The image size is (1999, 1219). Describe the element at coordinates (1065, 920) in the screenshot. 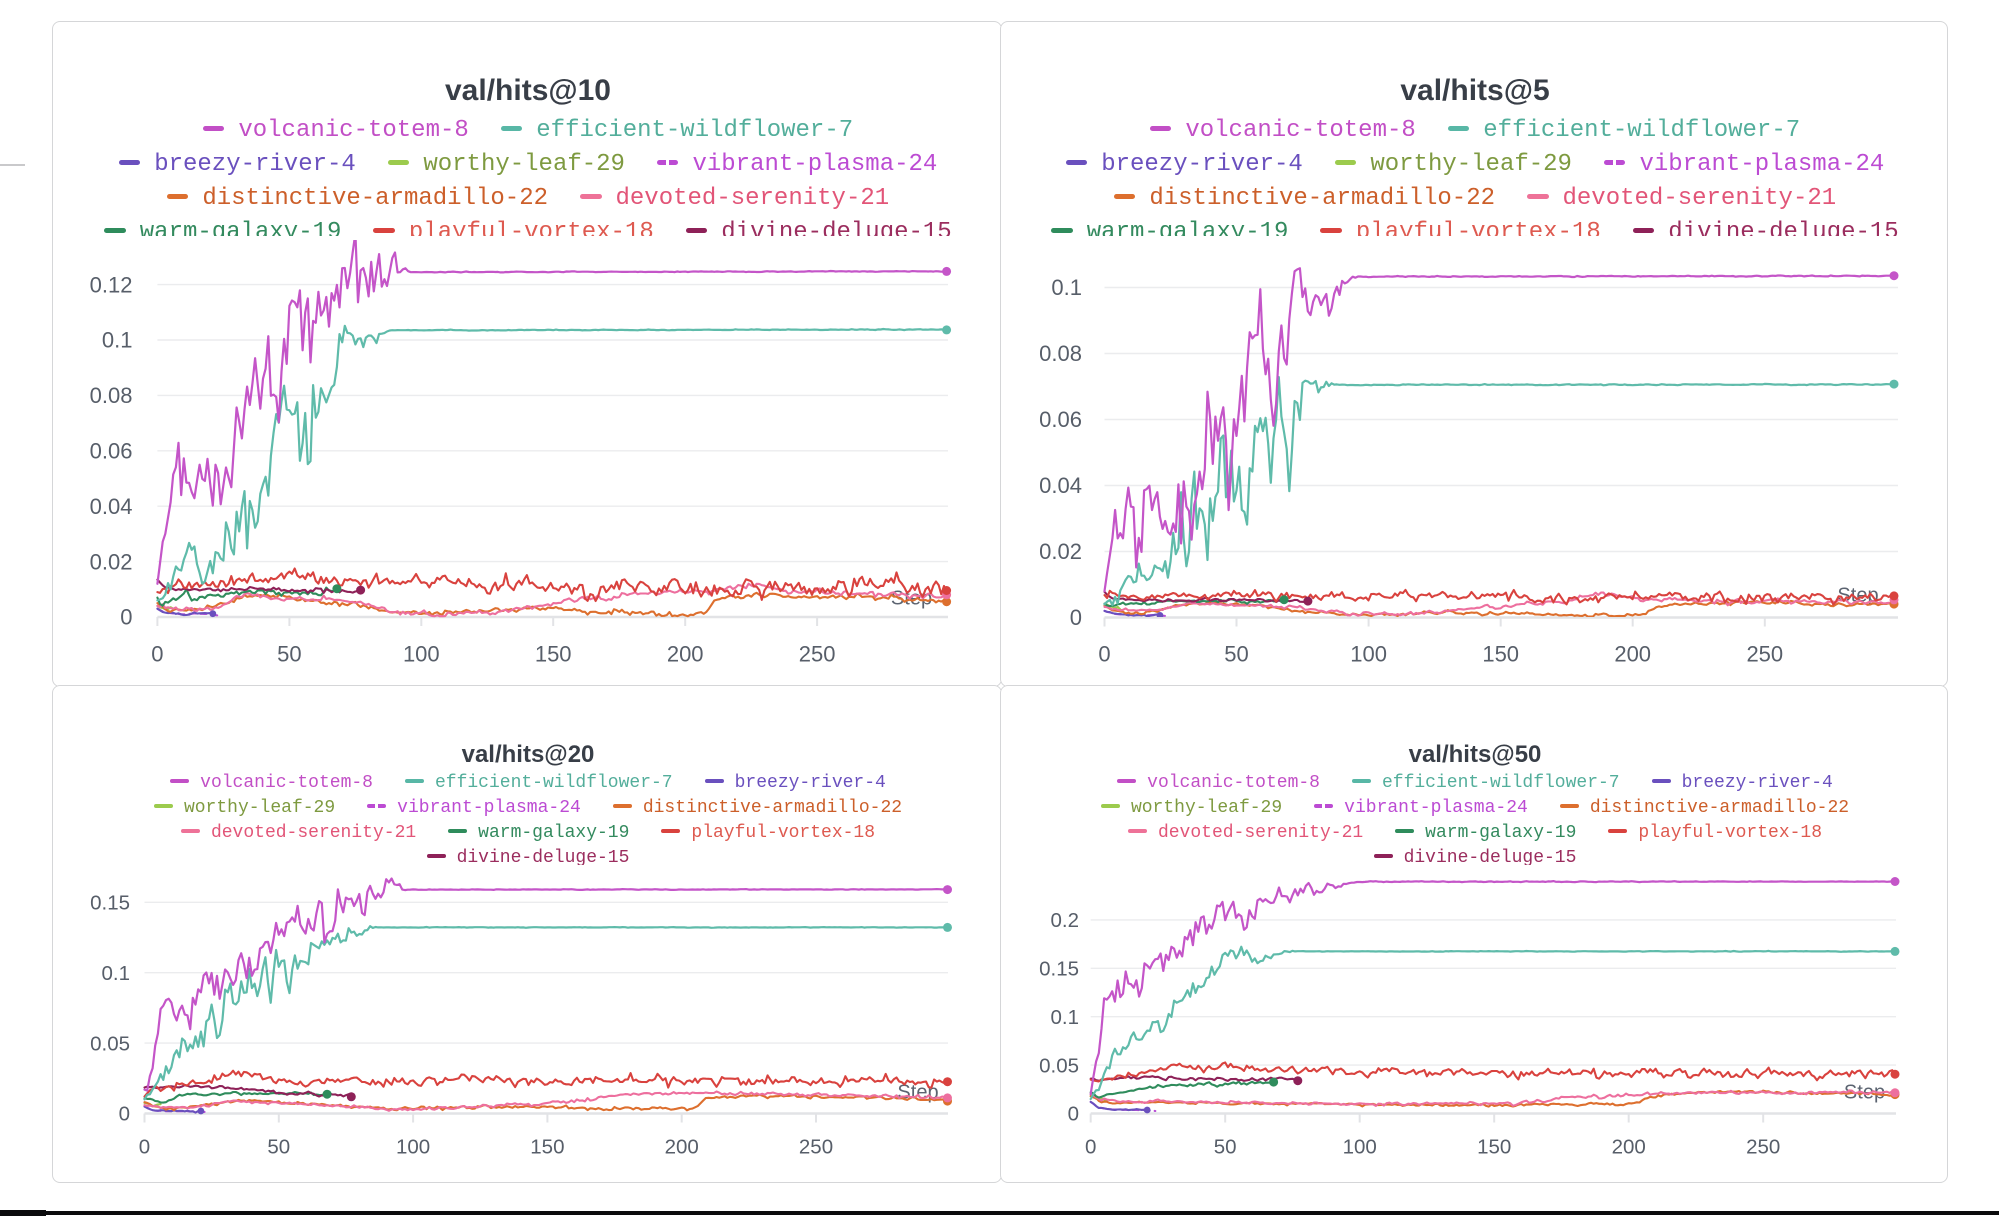

I see `svg-text: 0.2` at that location.